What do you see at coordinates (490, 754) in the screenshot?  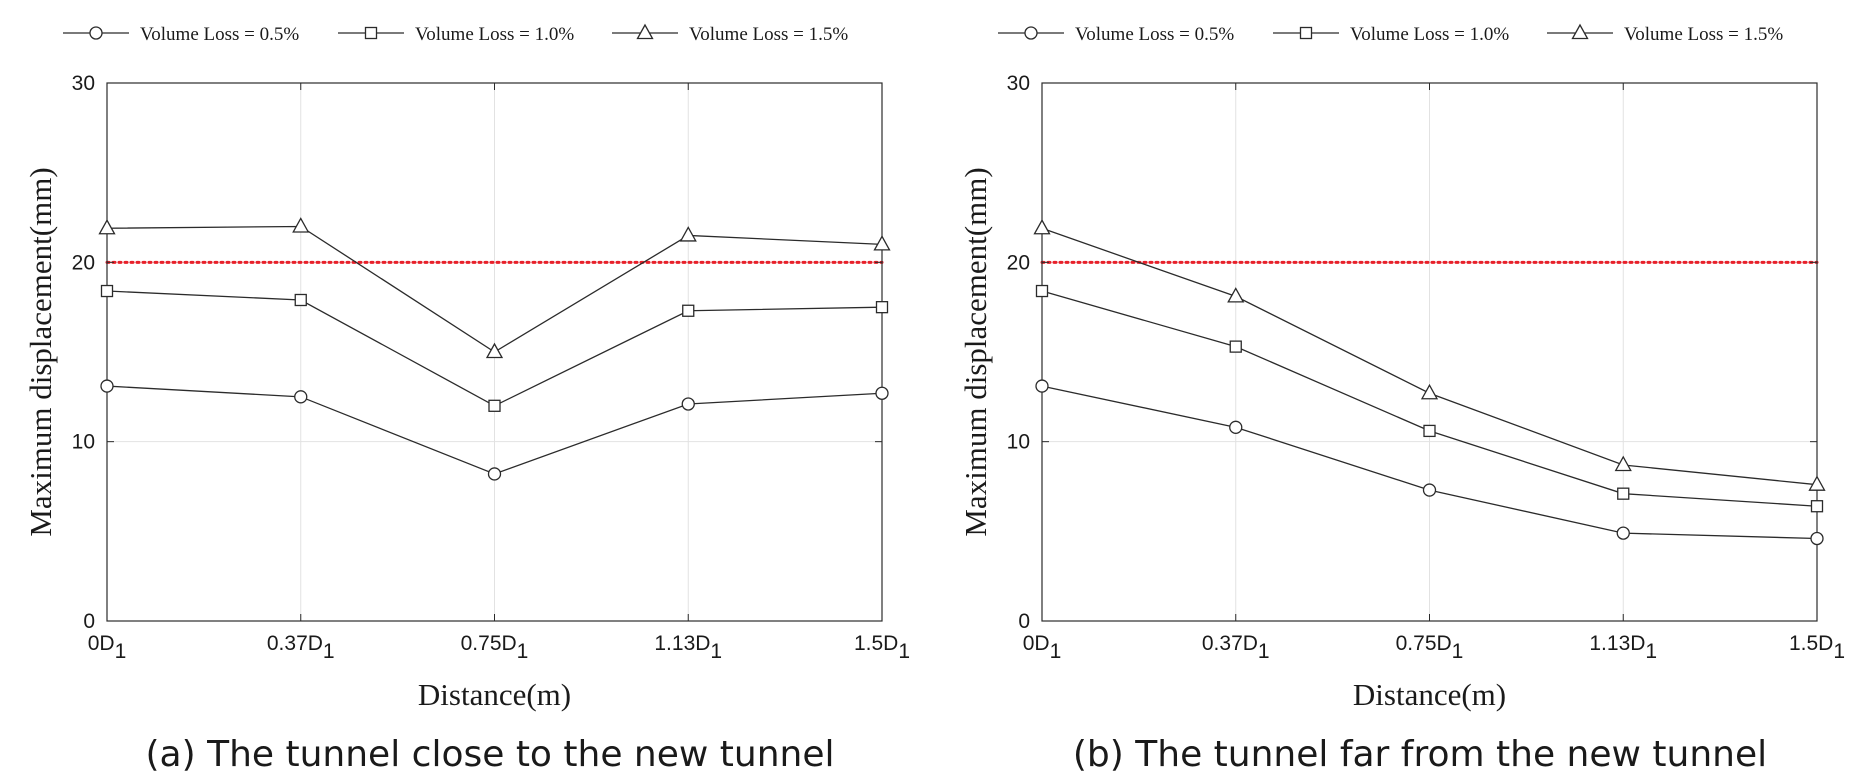 I see `figure-caption: (a) The tunnel close to the new tunnel` at bounding box center [490, 754].